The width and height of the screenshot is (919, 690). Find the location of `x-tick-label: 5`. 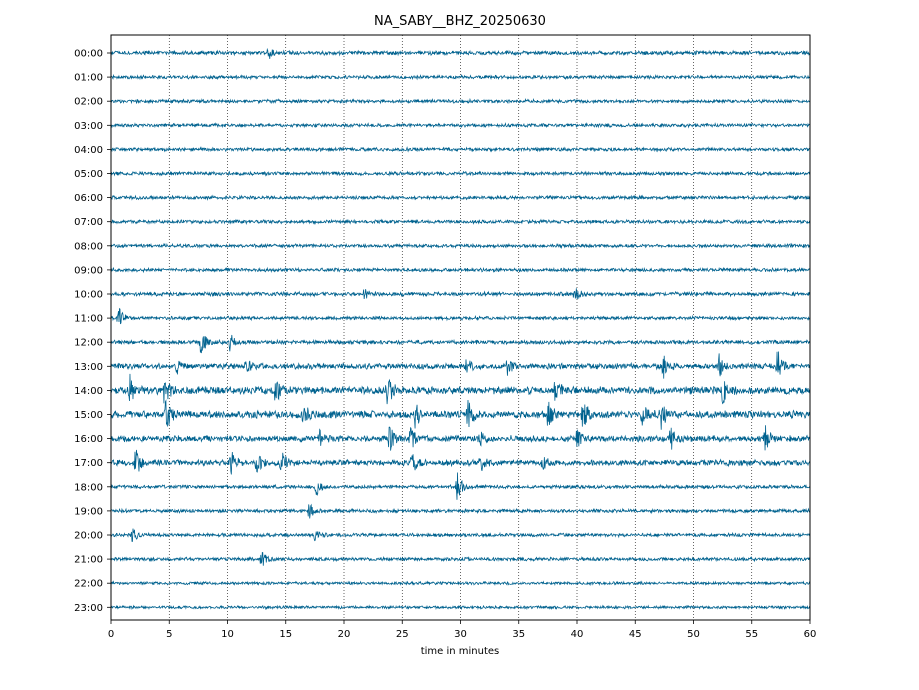

x-tick-label: 5 is located at coordinates (169, 634).